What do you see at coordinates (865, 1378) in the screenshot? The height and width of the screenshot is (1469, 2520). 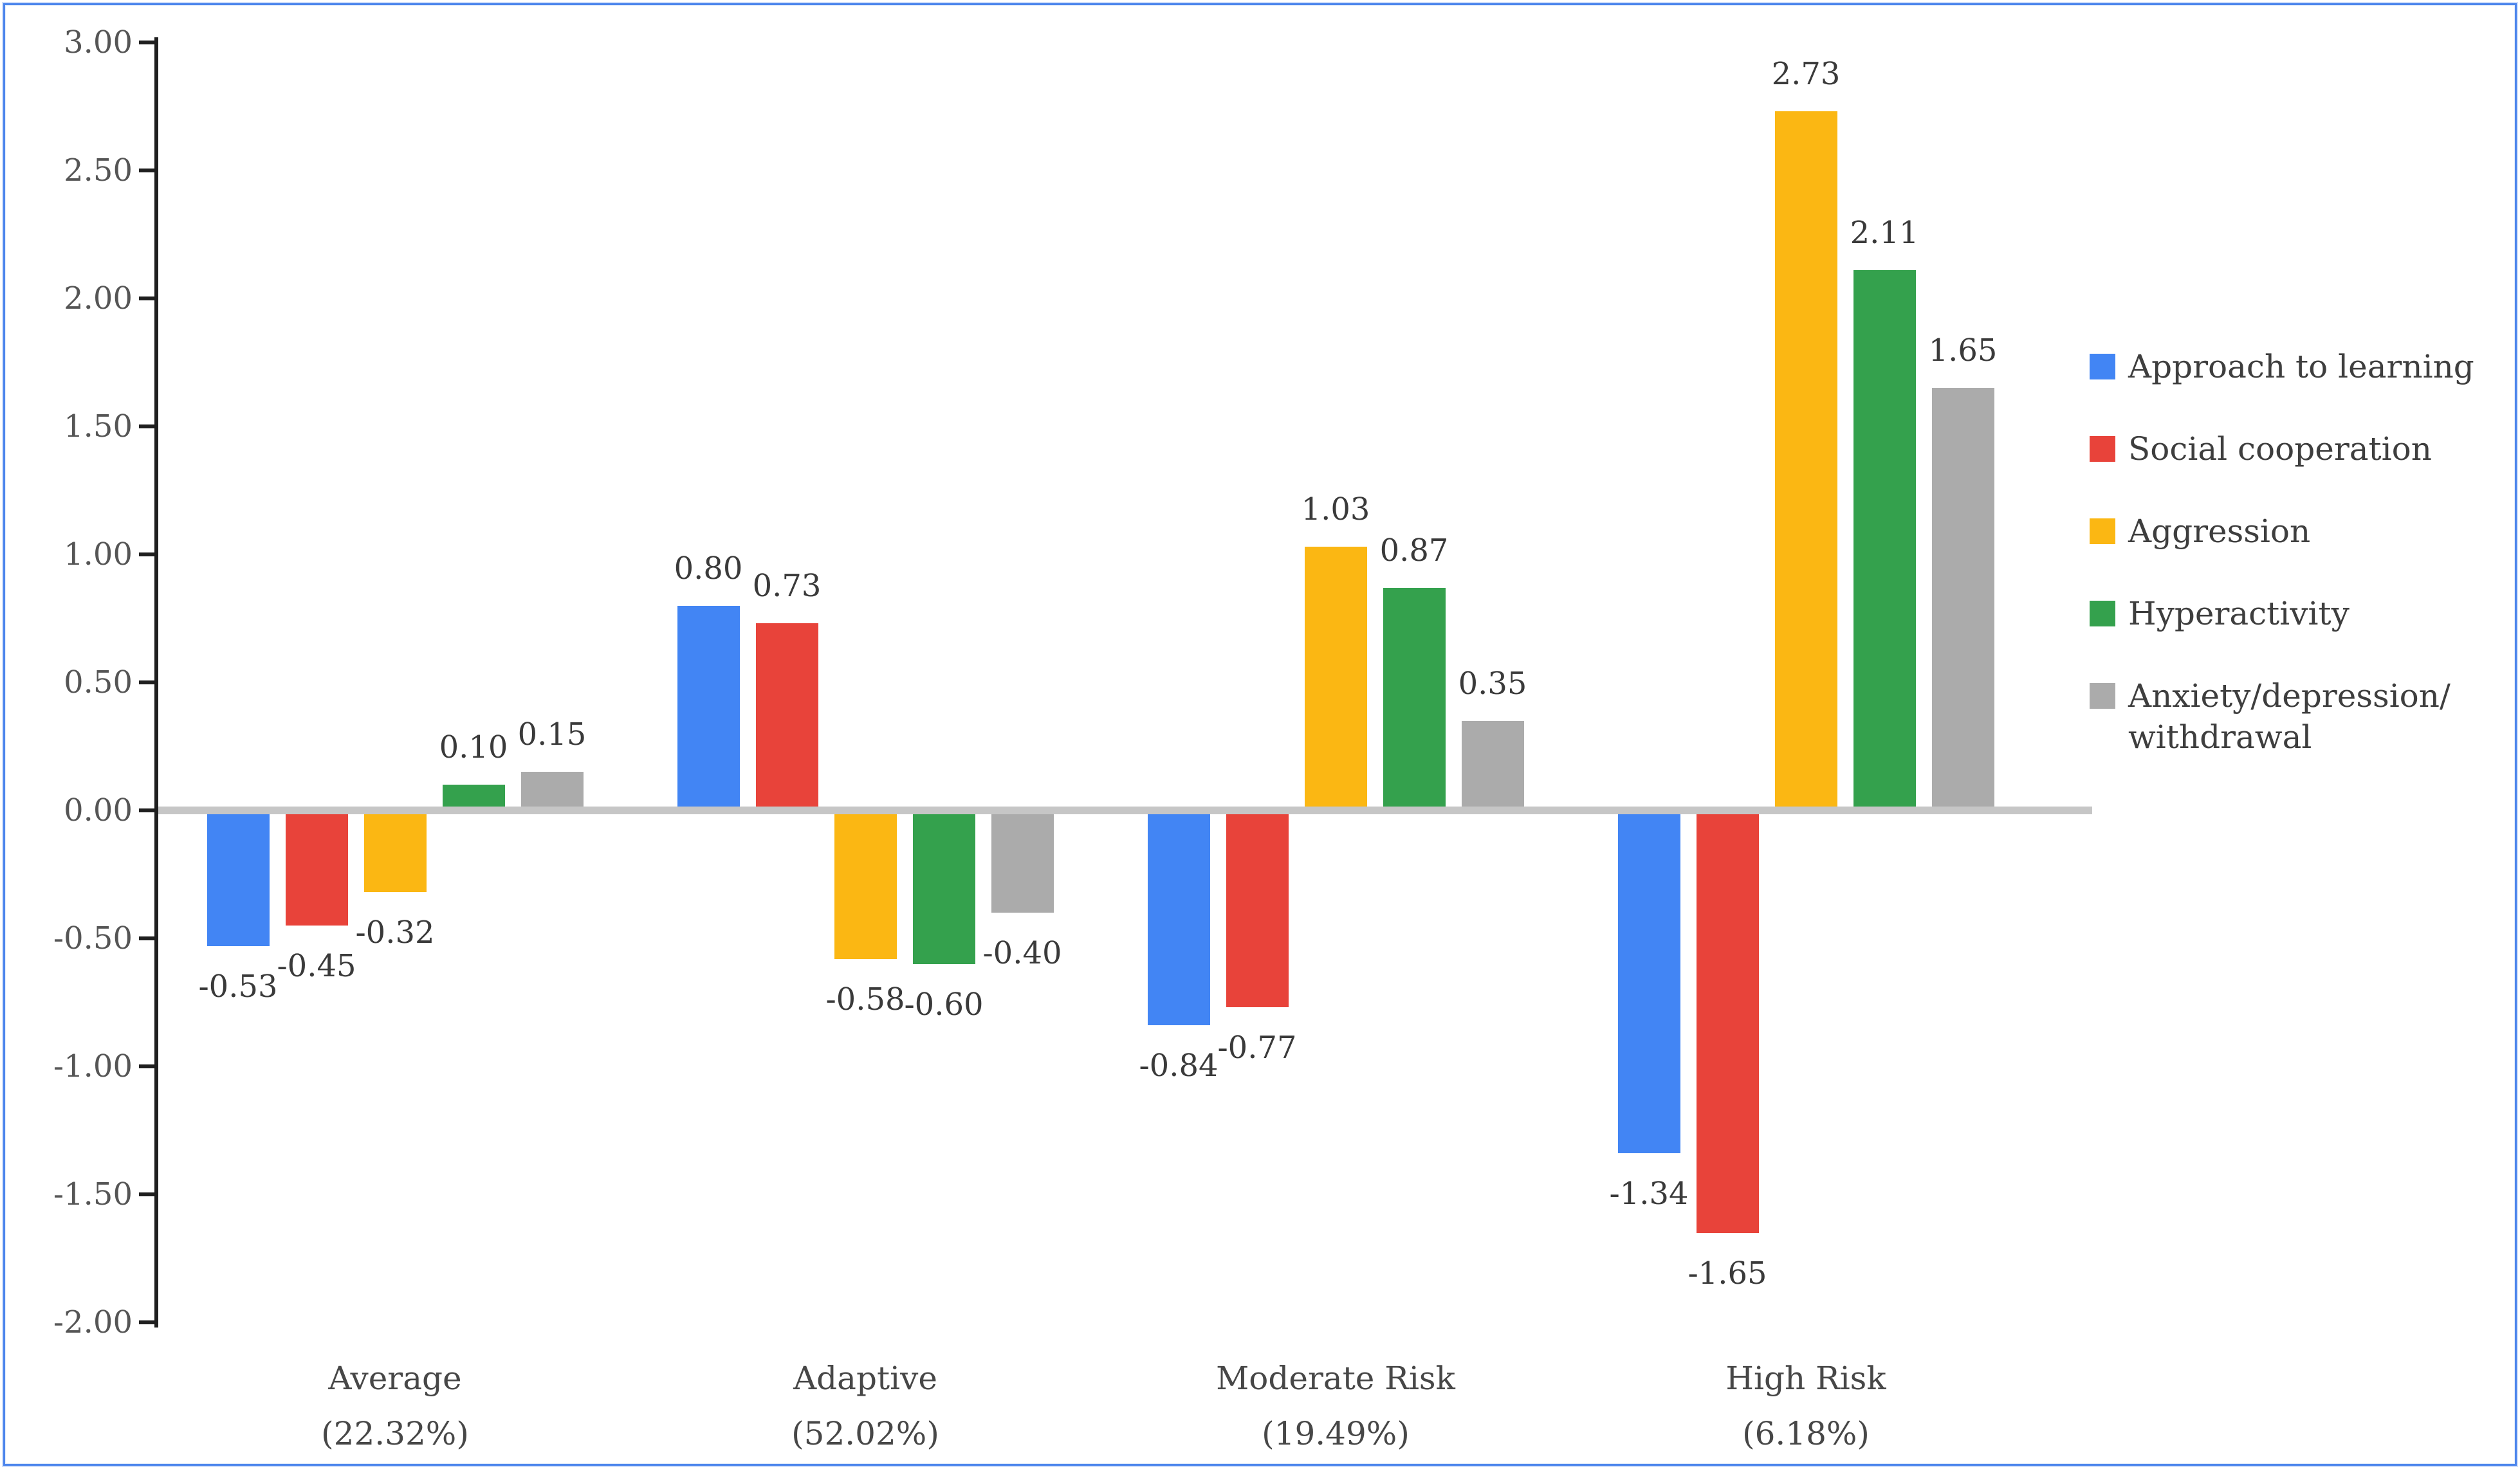 I see `category-label-name: Adaptive` at bounding box center [865, 1378].